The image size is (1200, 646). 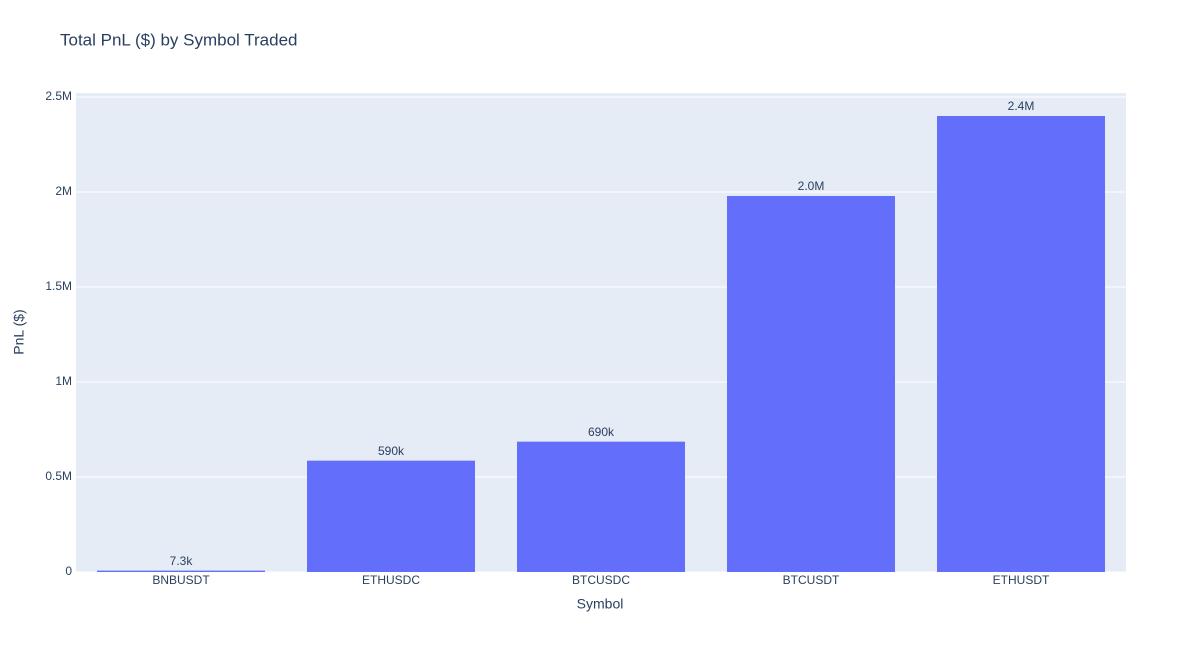 I want to click on data-label: 7.3k, so click(x=182, y=561).